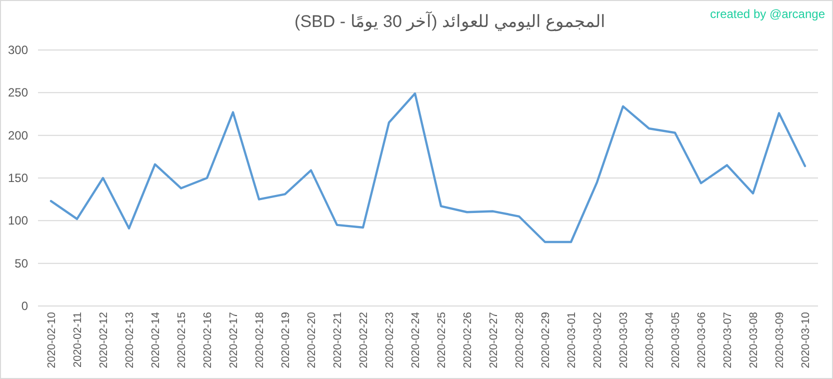 The height and width of the screenshot is (379, 833). What do you see at coordinates (768, 14) in the screenshot?
I see `text: created by @arcange` at bounding box center [768, 14].